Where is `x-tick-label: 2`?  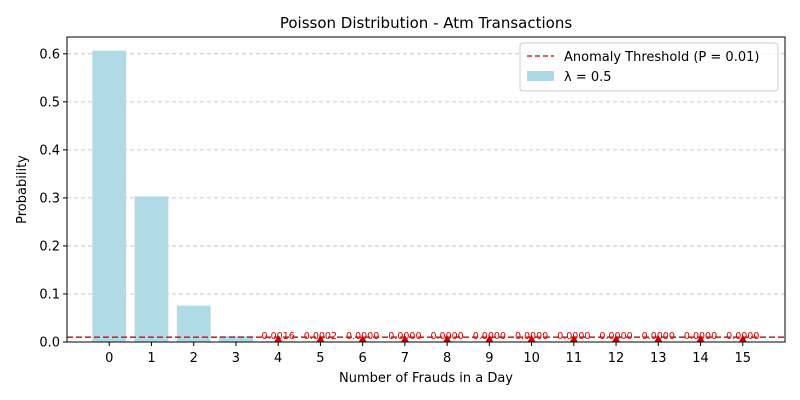
x-tick-label: 2 is located at coordinates (194, 358).